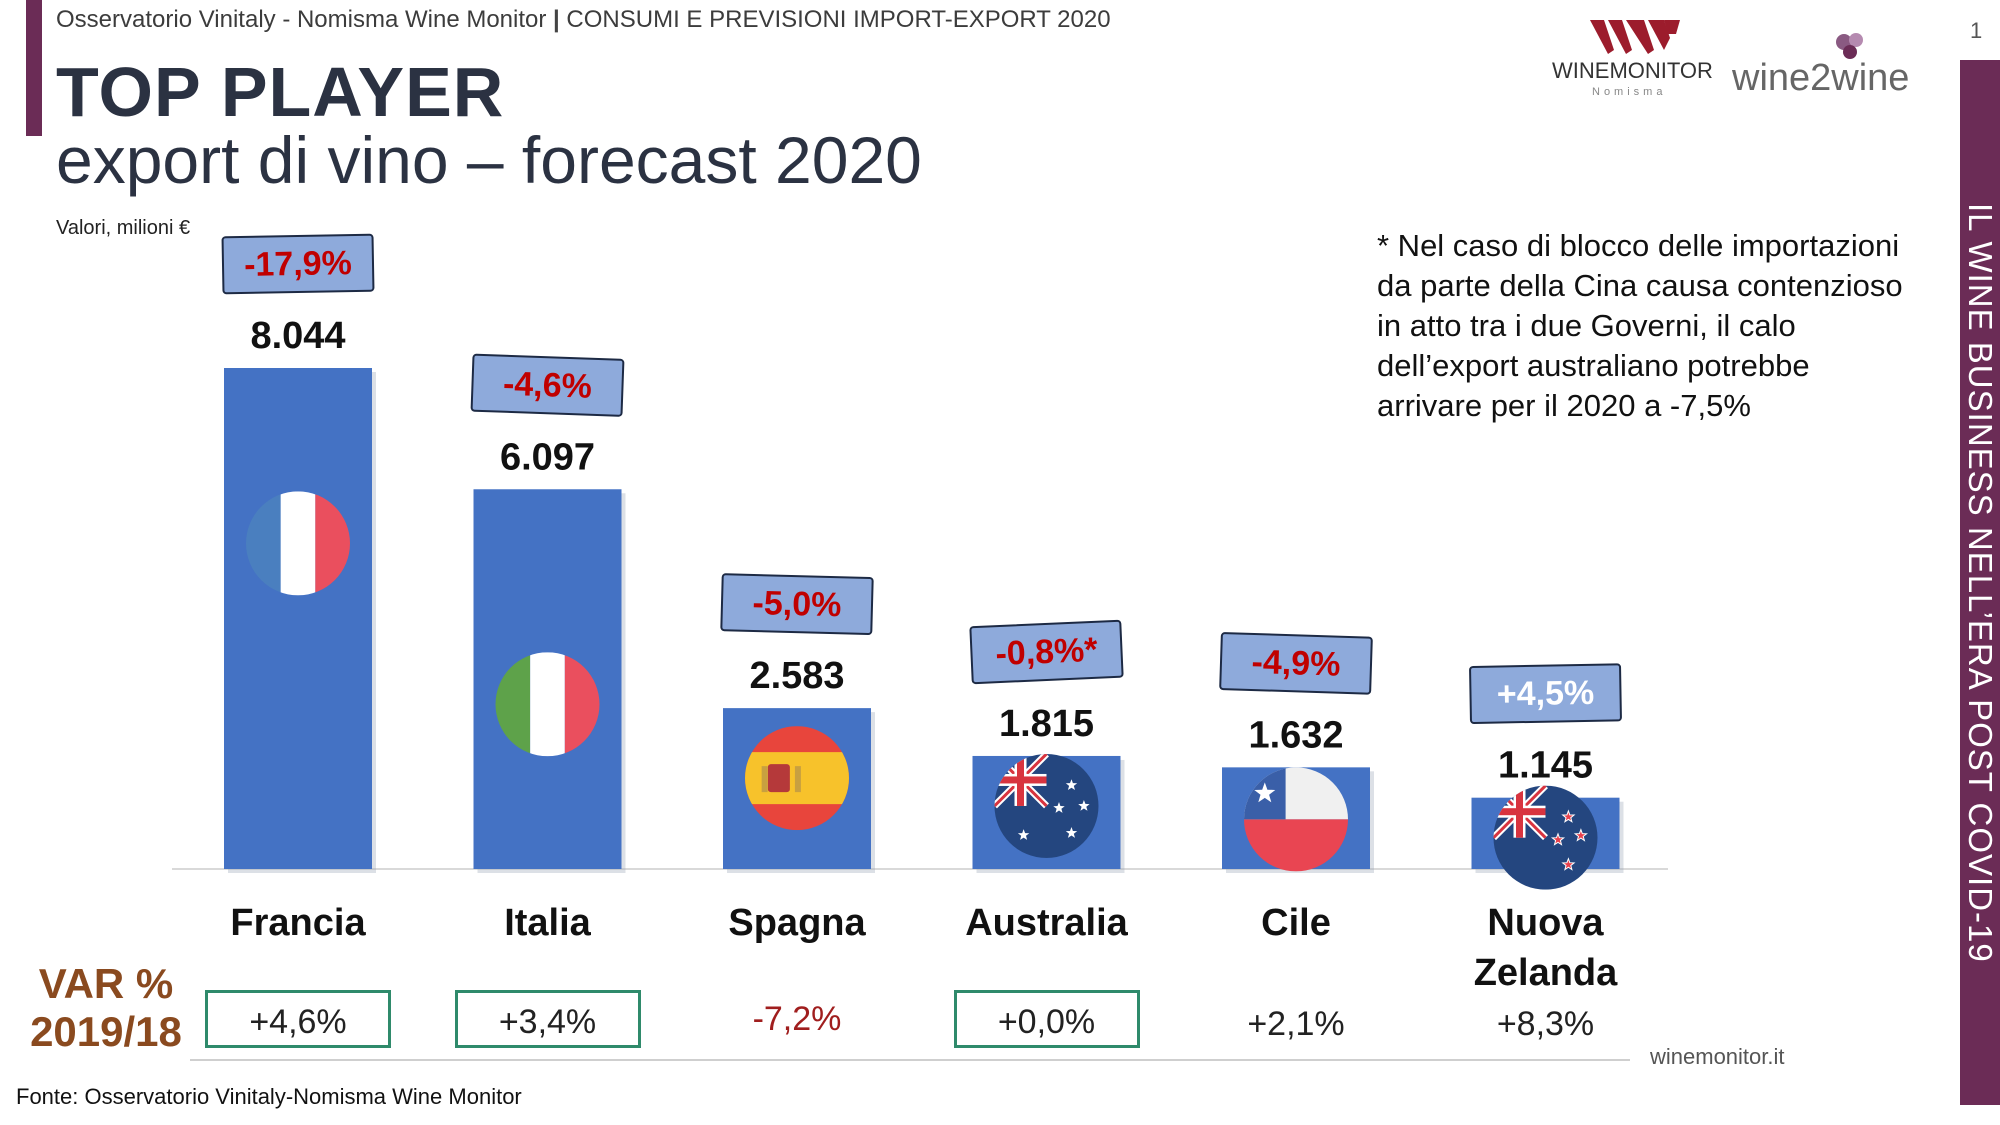 The image size is (2000, 1125). I want to click on australia-flag-icon, so click(1046, 805).